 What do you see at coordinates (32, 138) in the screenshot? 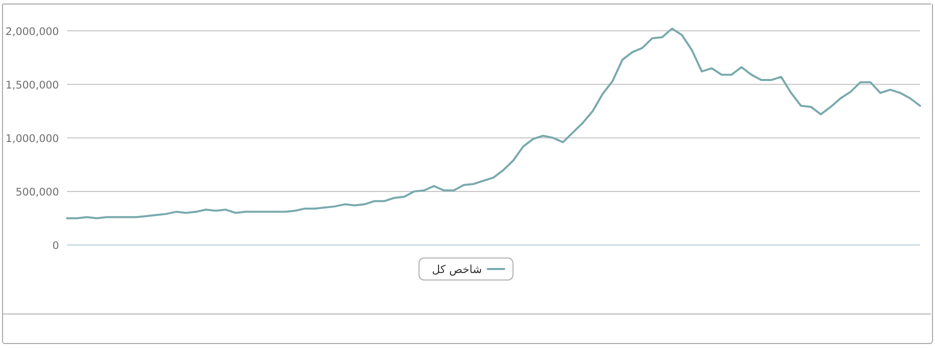
I see `y-tick-label: 1,000,000` at bounding box center [32, 138].